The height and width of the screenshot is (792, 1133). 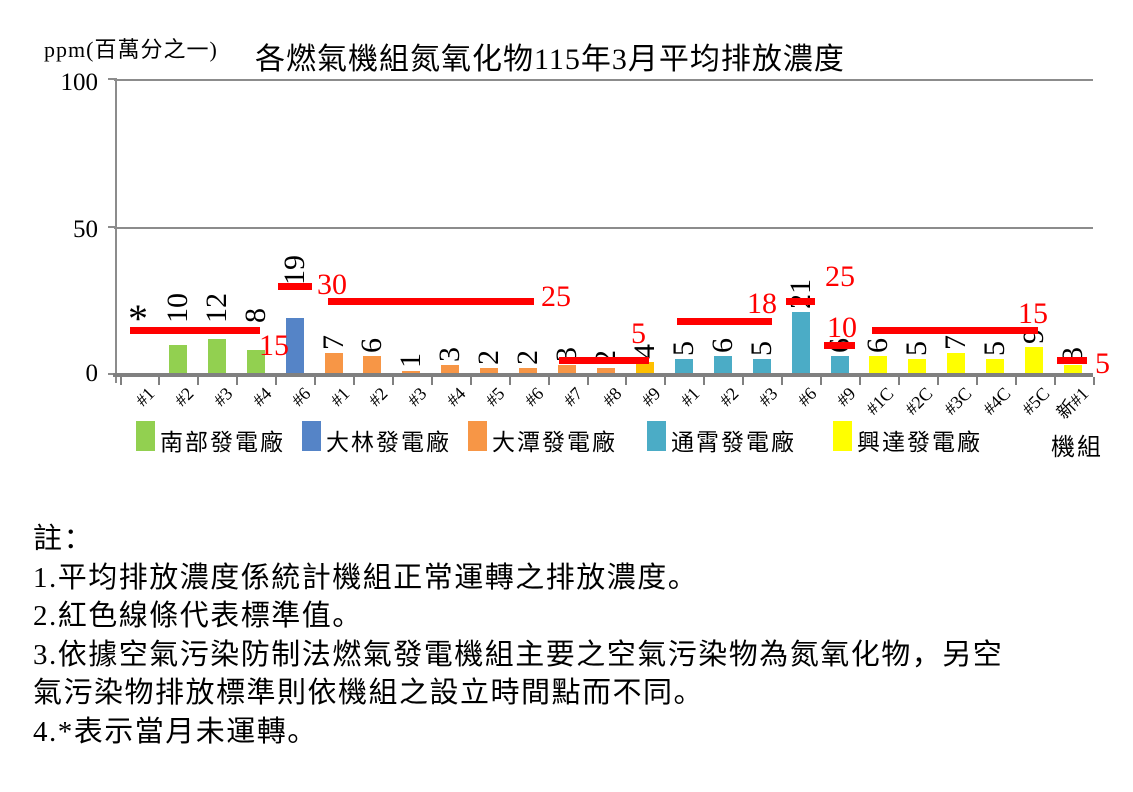 I want to click on standard-value-label: 10, so click(x=842, y=327).